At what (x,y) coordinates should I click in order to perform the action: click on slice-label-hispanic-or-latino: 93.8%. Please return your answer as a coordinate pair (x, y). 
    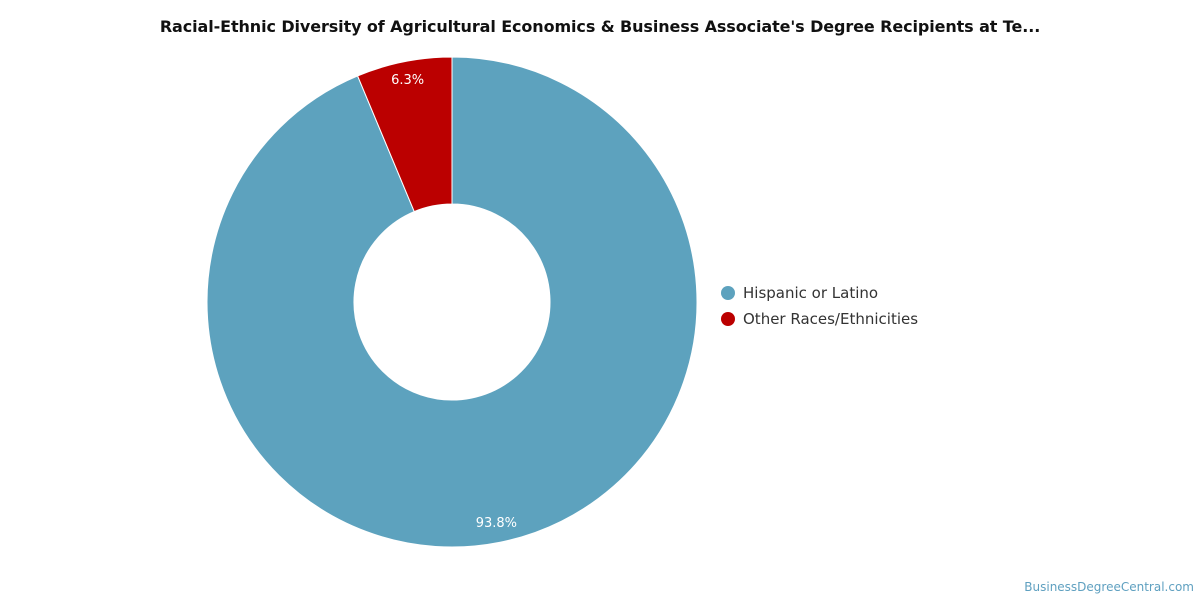
    Looking at the image, I should click on (496, 523).